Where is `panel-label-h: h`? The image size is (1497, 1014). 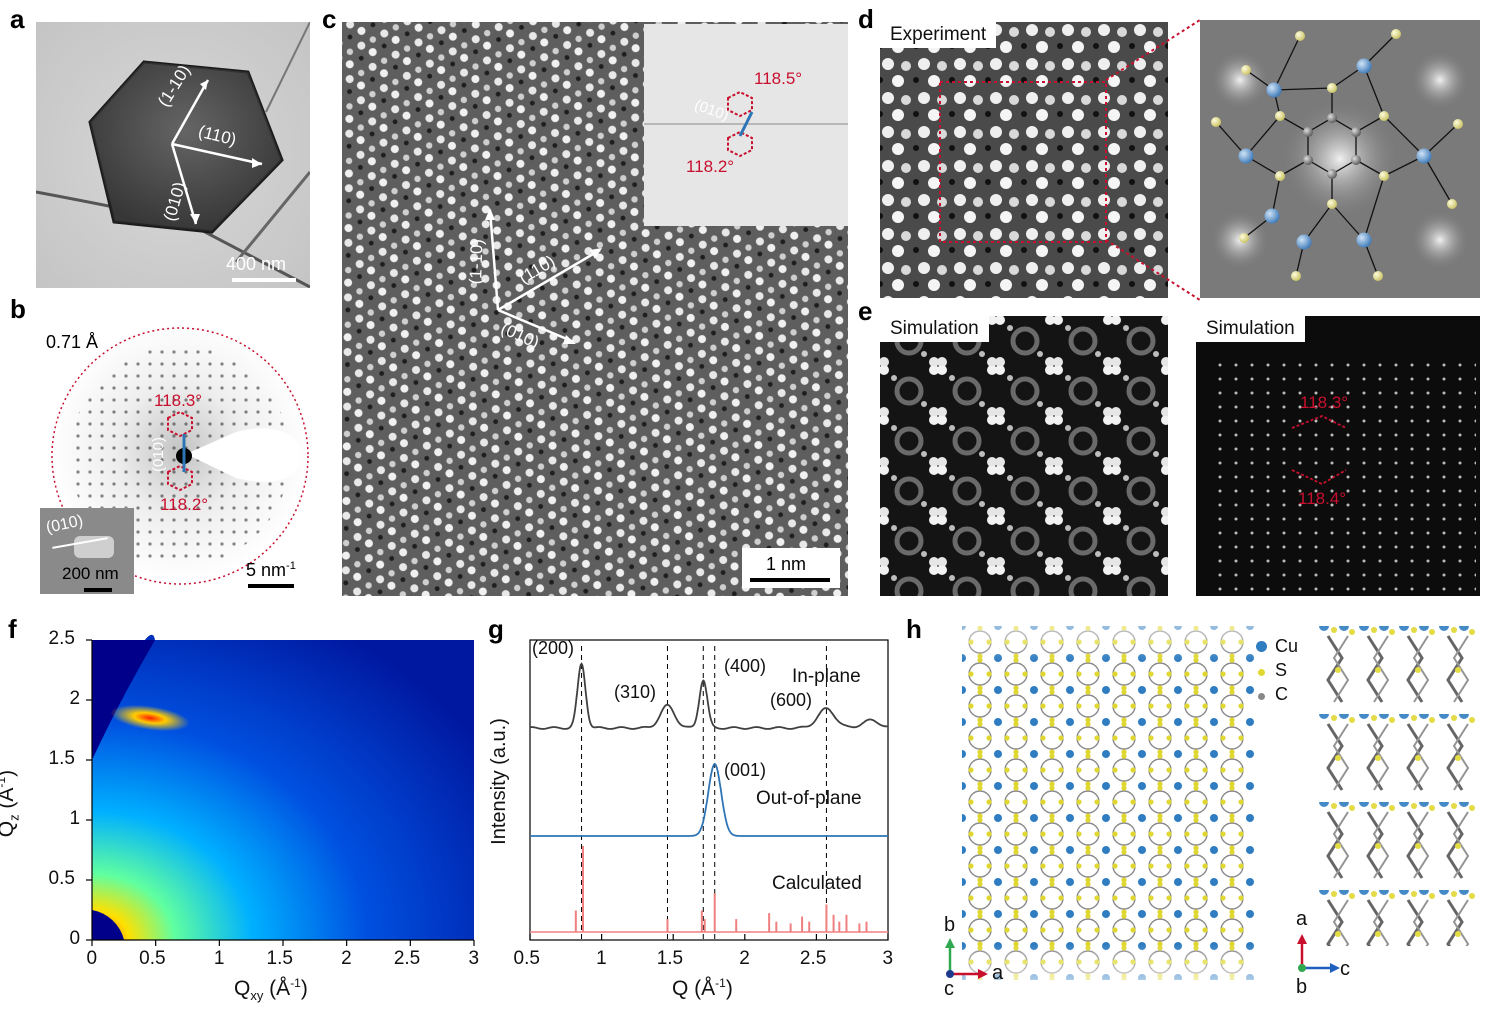 panel-label-h: h is located at coordinates (914, 629).